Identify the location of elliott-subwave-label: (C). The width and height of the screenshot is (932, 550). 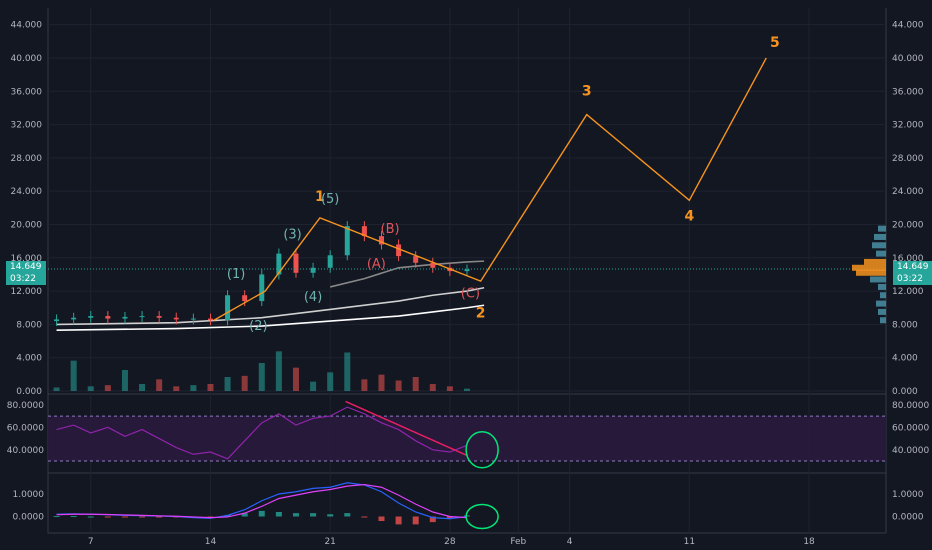
(470, 294).